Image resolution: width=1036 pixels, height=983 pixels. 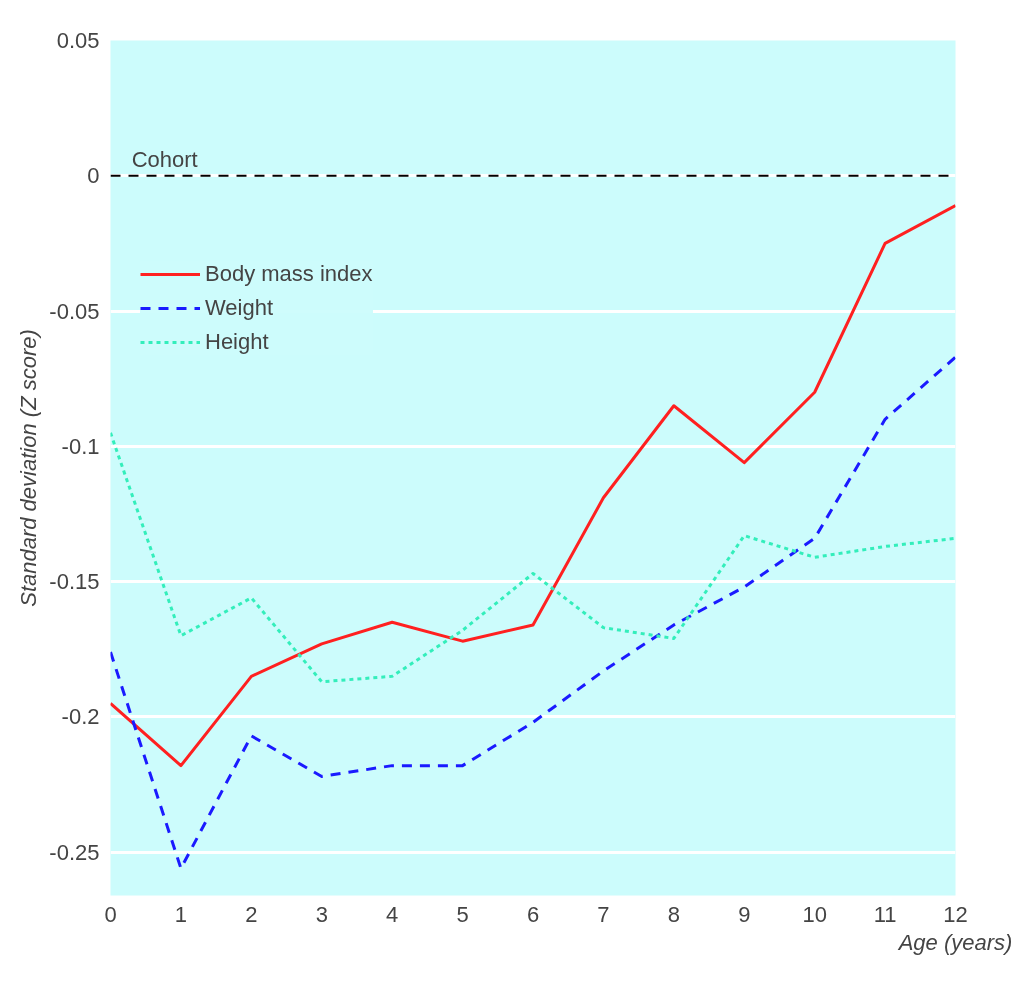 I want to click on x-tick-label: 6, so click(x=533, y=914).